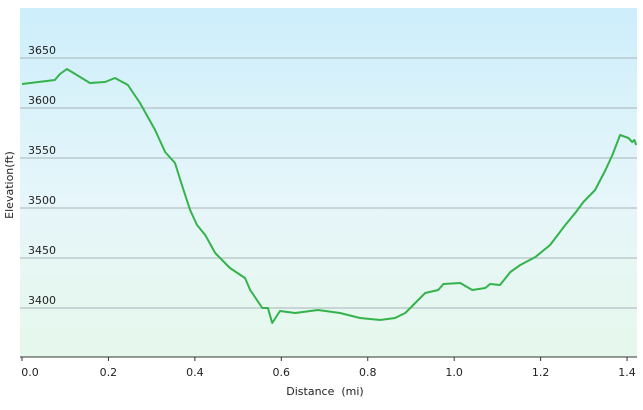  I want to click on y-tick-label: 3500, so click(42, 200).